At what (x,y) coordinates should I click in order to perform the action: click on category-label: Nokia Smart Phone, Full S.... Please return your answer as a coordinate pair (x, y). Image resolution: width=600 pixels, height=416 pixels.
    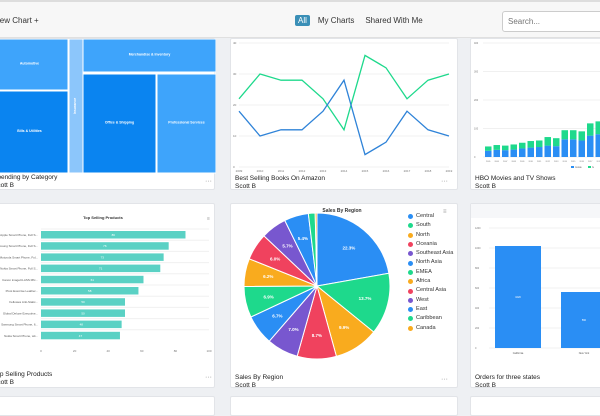
    Looking at the image, I should click on (19, 269).